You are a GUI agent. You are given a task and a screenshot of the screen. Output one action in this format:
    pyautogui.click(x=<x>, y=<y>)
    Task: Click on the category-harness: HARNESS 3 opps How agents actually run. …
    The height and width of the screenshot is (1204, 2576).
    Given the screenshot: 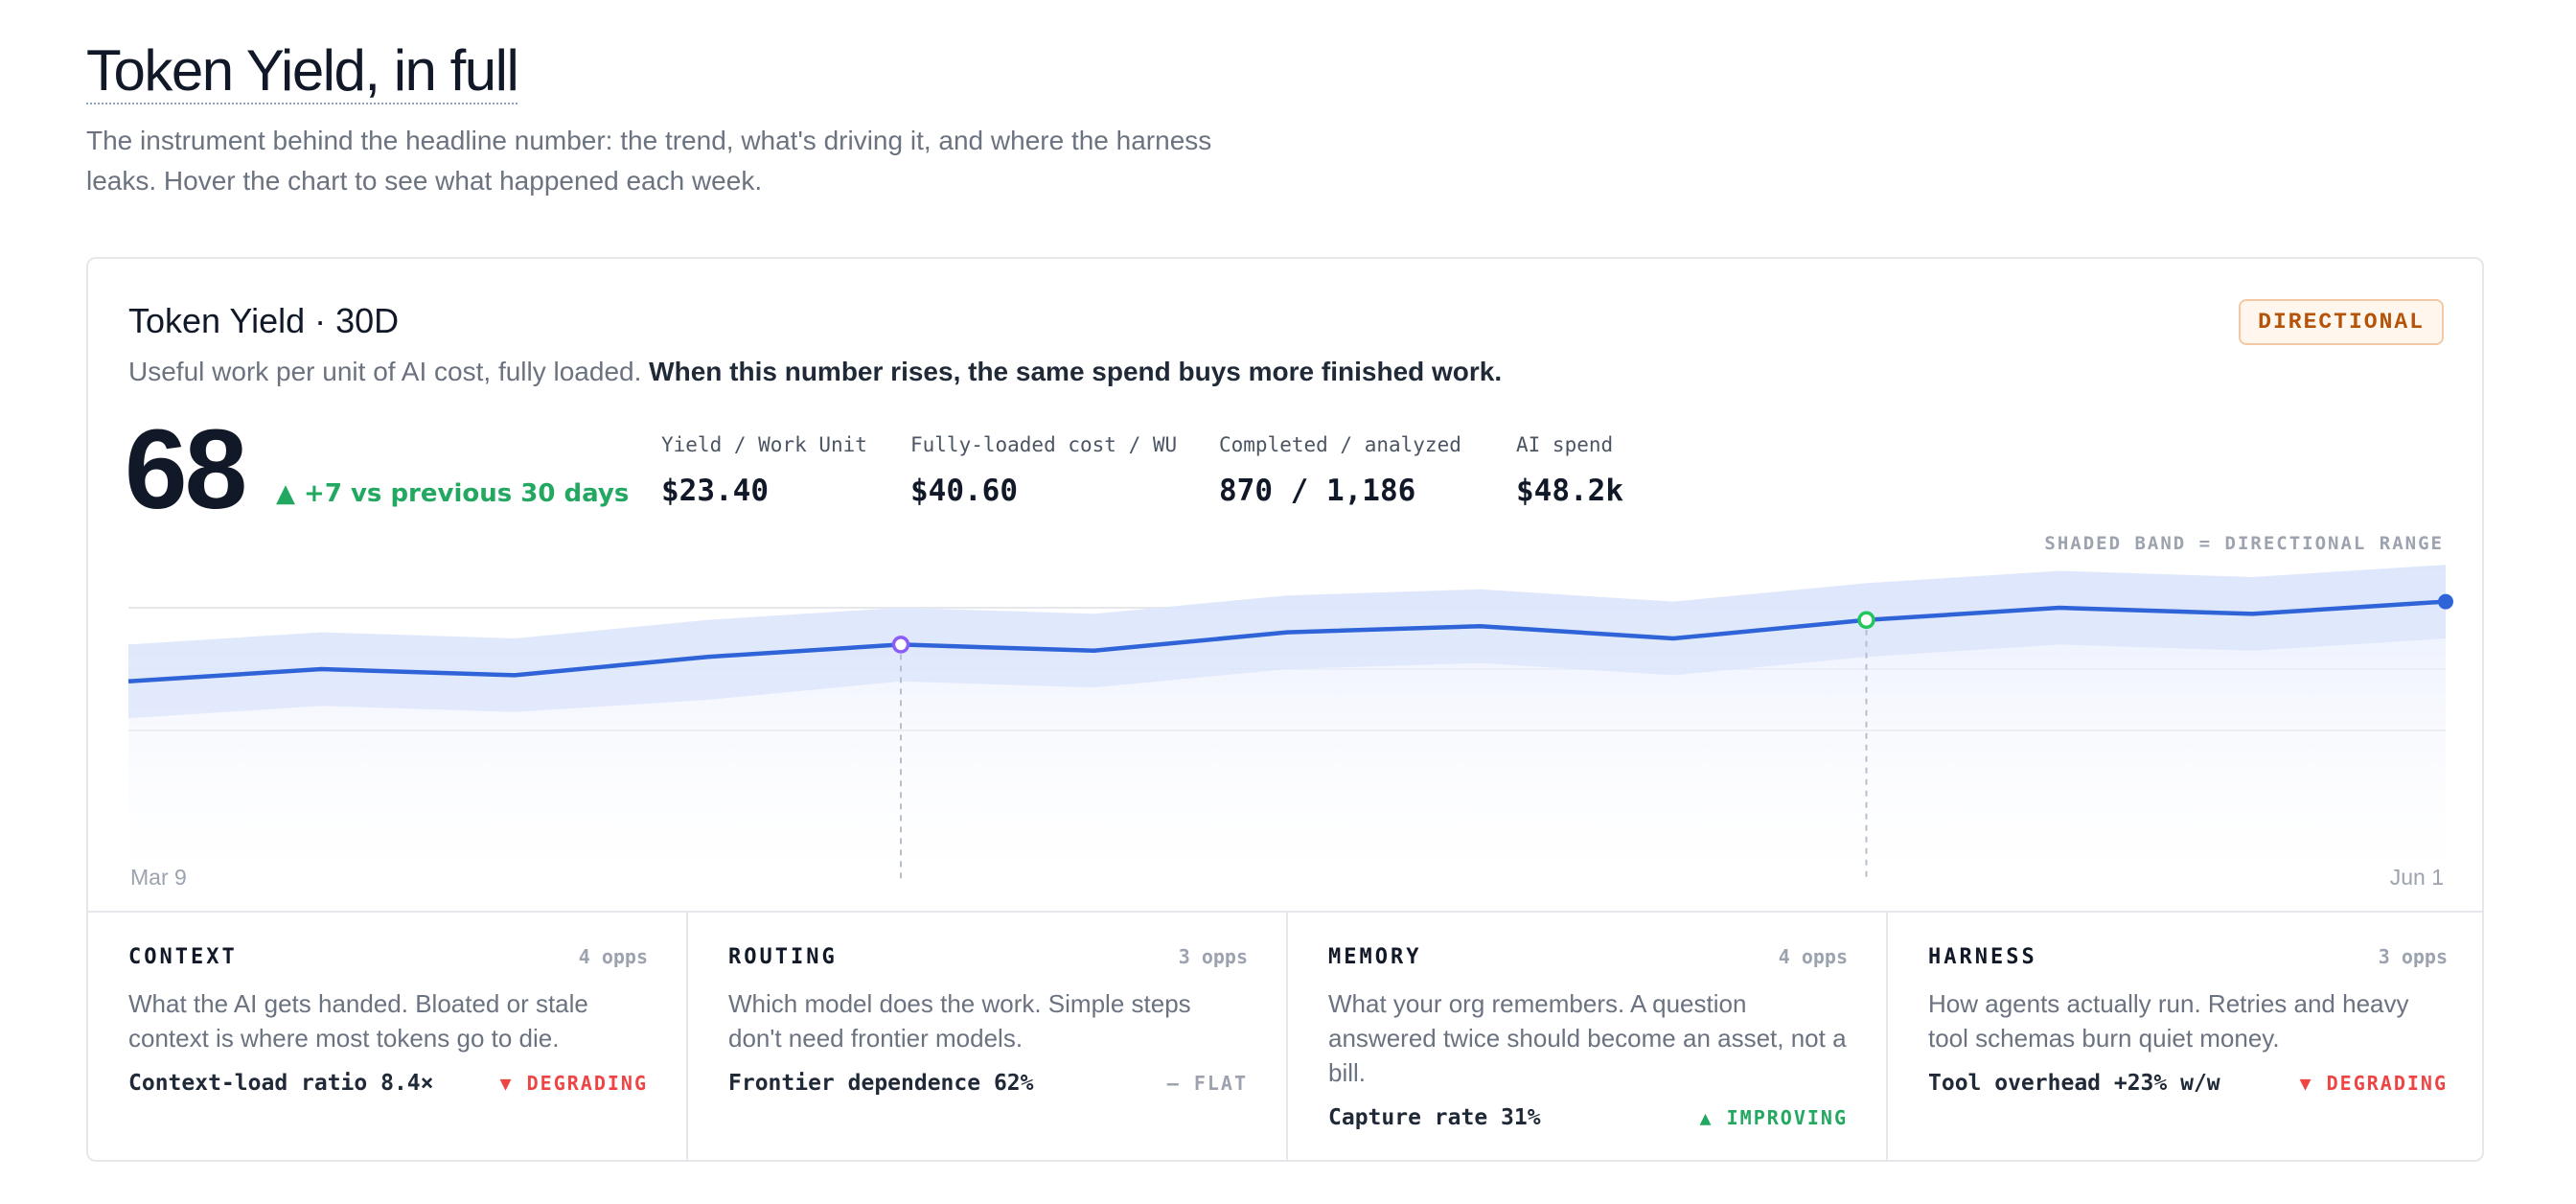 What is the action you would take?
    pyautogui.click(x=2185, y=1036)
    